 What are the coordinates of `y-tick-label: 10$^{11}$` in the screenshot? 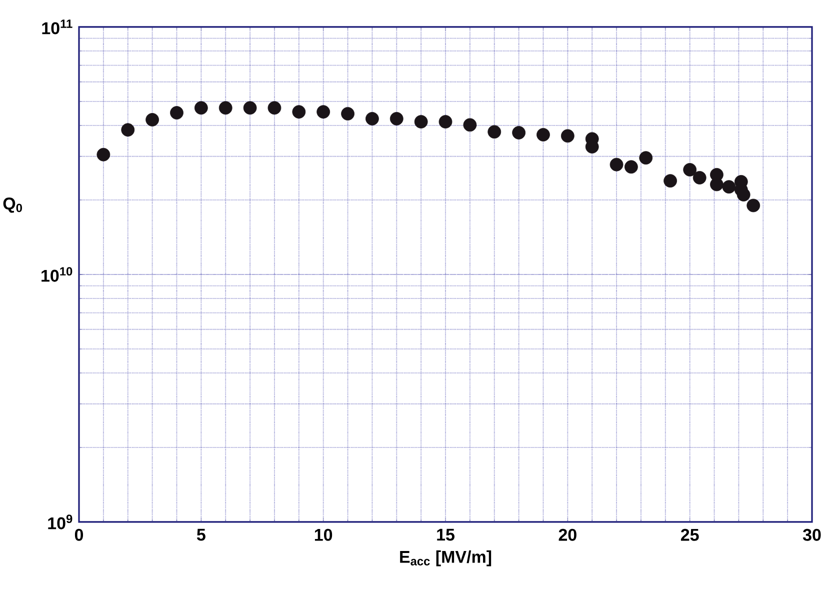 It's located at (57, 27).